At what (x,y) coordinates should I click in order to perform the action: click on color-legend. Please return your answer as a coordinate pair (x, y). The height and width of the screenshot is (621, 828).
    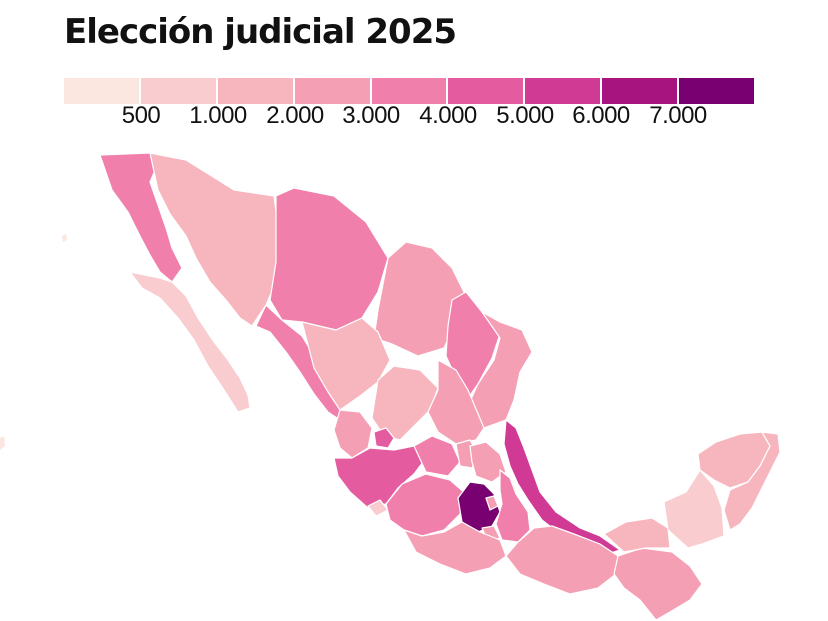
    Looking at the image, I should click on (409, 91).